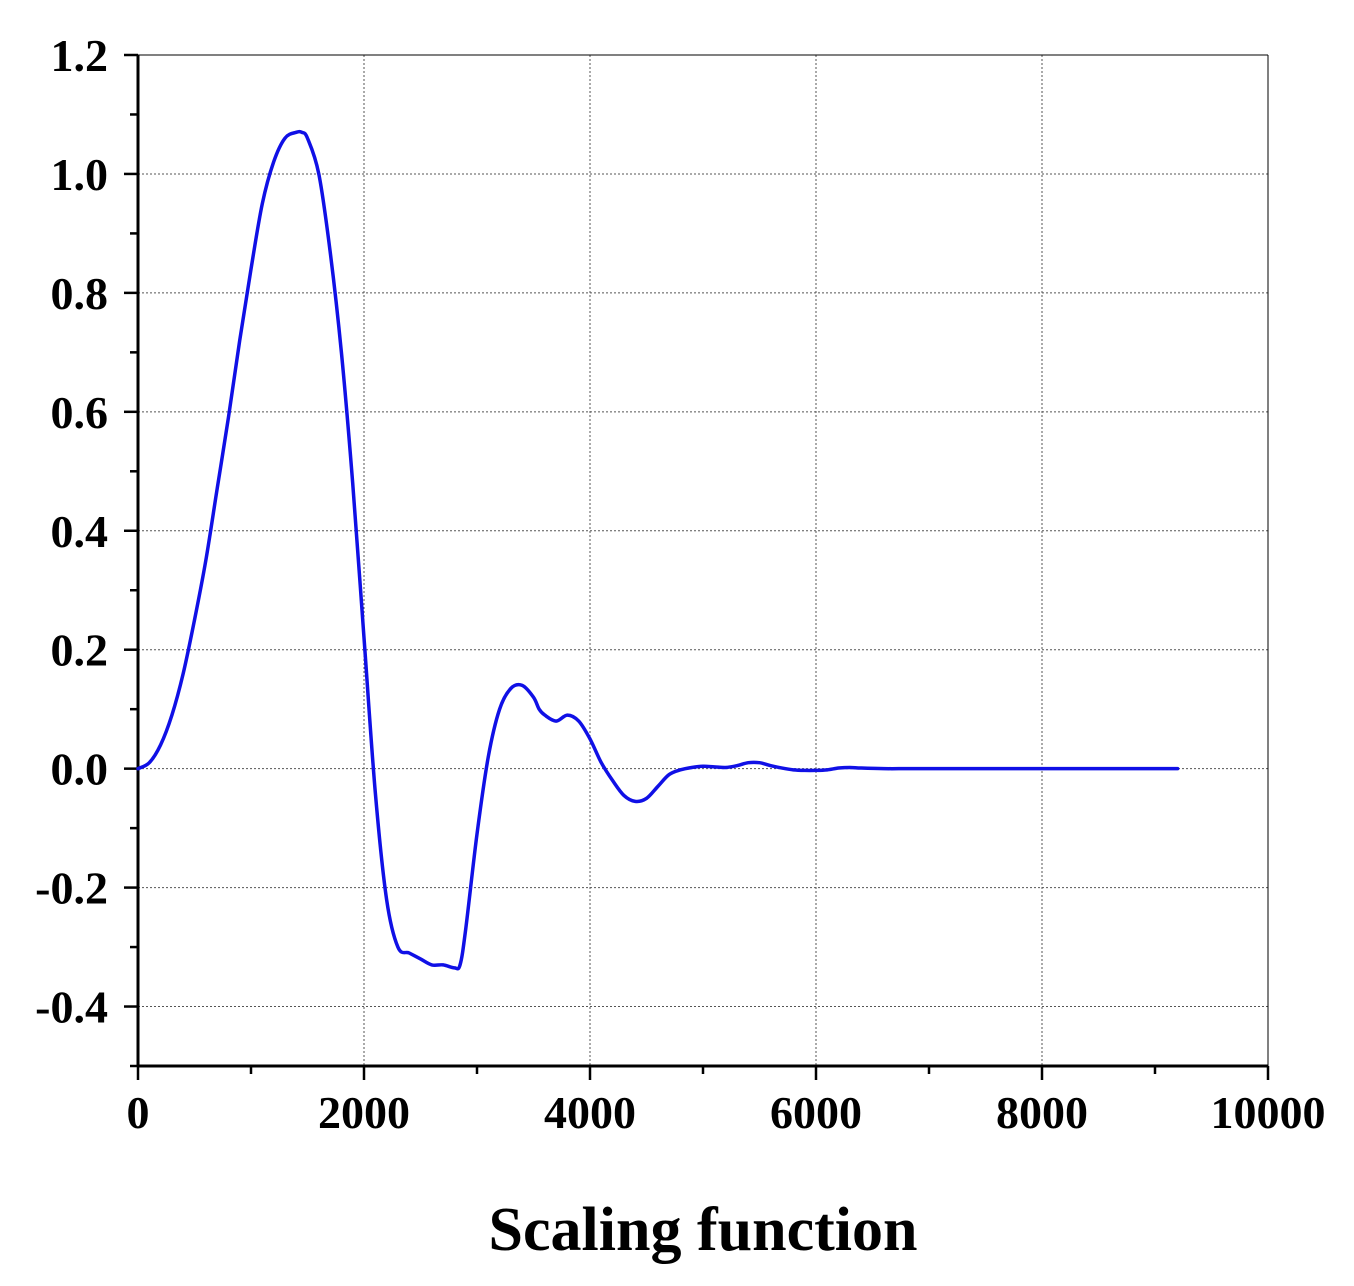 This screenshot has height=1286, width=1354. I want to click on x-tick-label: 0, so click(138, 1112).